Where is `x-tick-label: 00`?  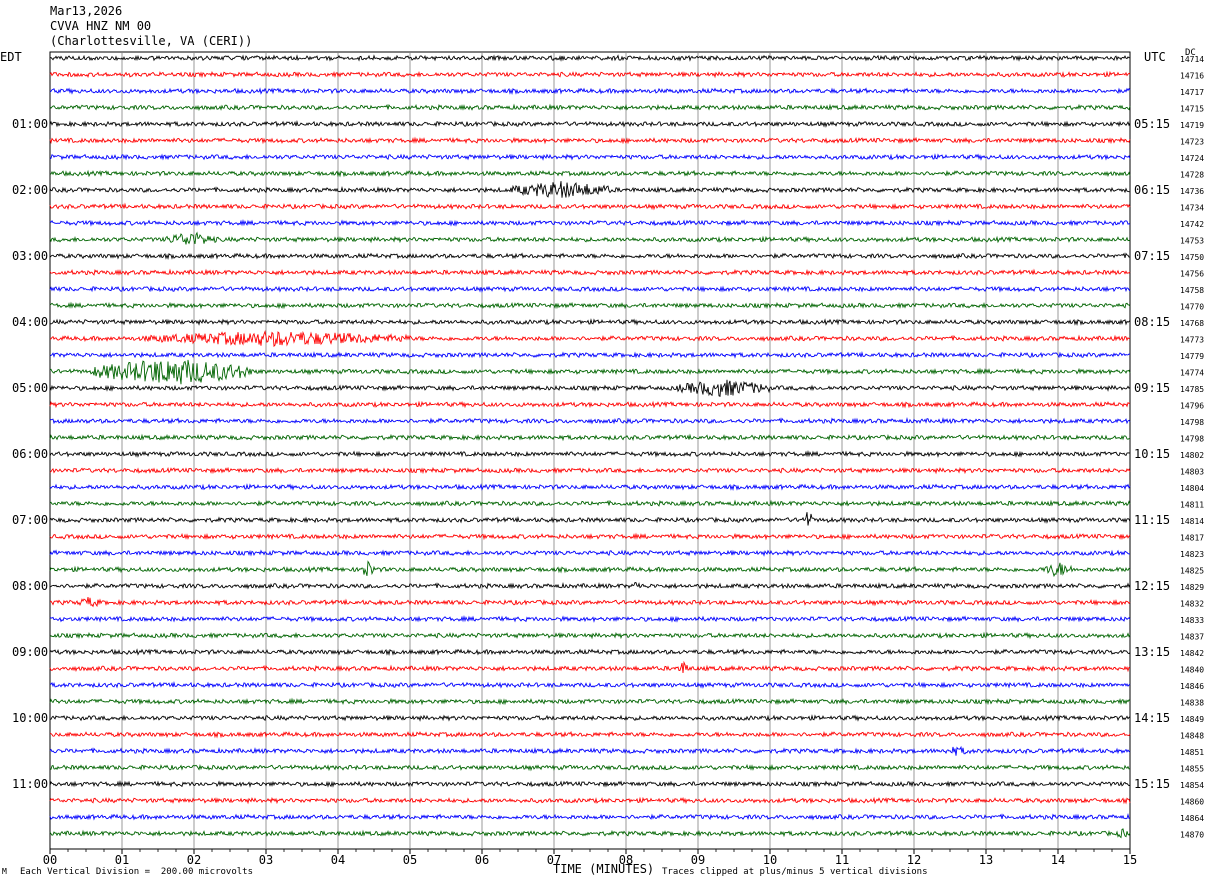 x-tick-label: 00 is located at coordinates (50, 860).